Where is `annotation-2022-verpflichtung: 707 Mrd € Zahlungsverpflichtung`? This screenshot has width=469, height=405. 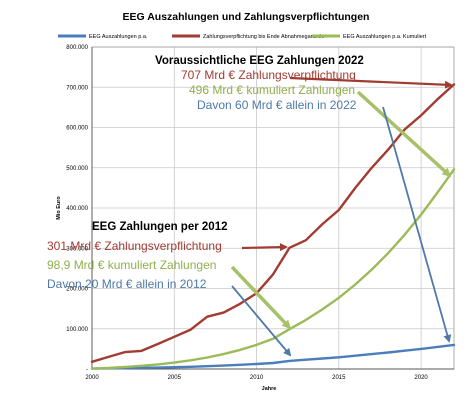
annotation-2022-verpflichtung: 707 Mrd € Zahlungsverpflichtung is located at coordinates (268, 75).